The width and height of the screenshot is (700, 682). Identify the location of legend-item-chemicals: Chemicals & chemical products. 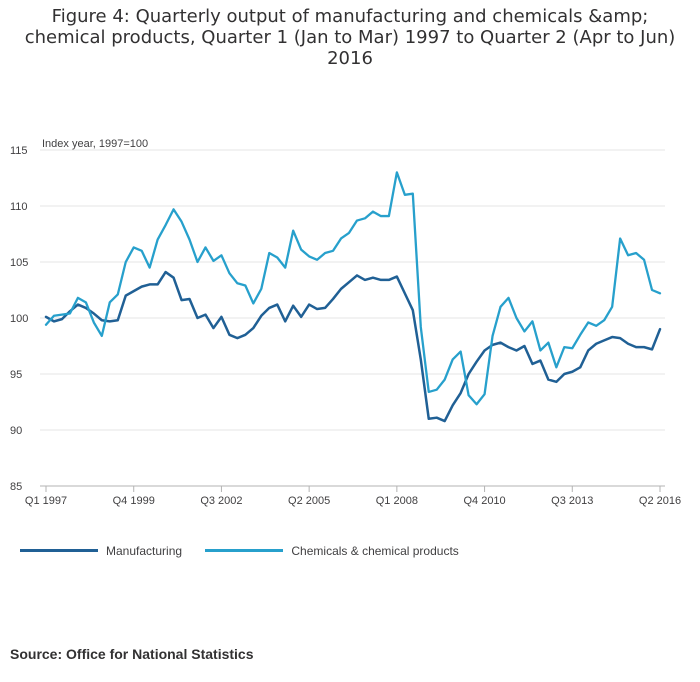
(332, 550).